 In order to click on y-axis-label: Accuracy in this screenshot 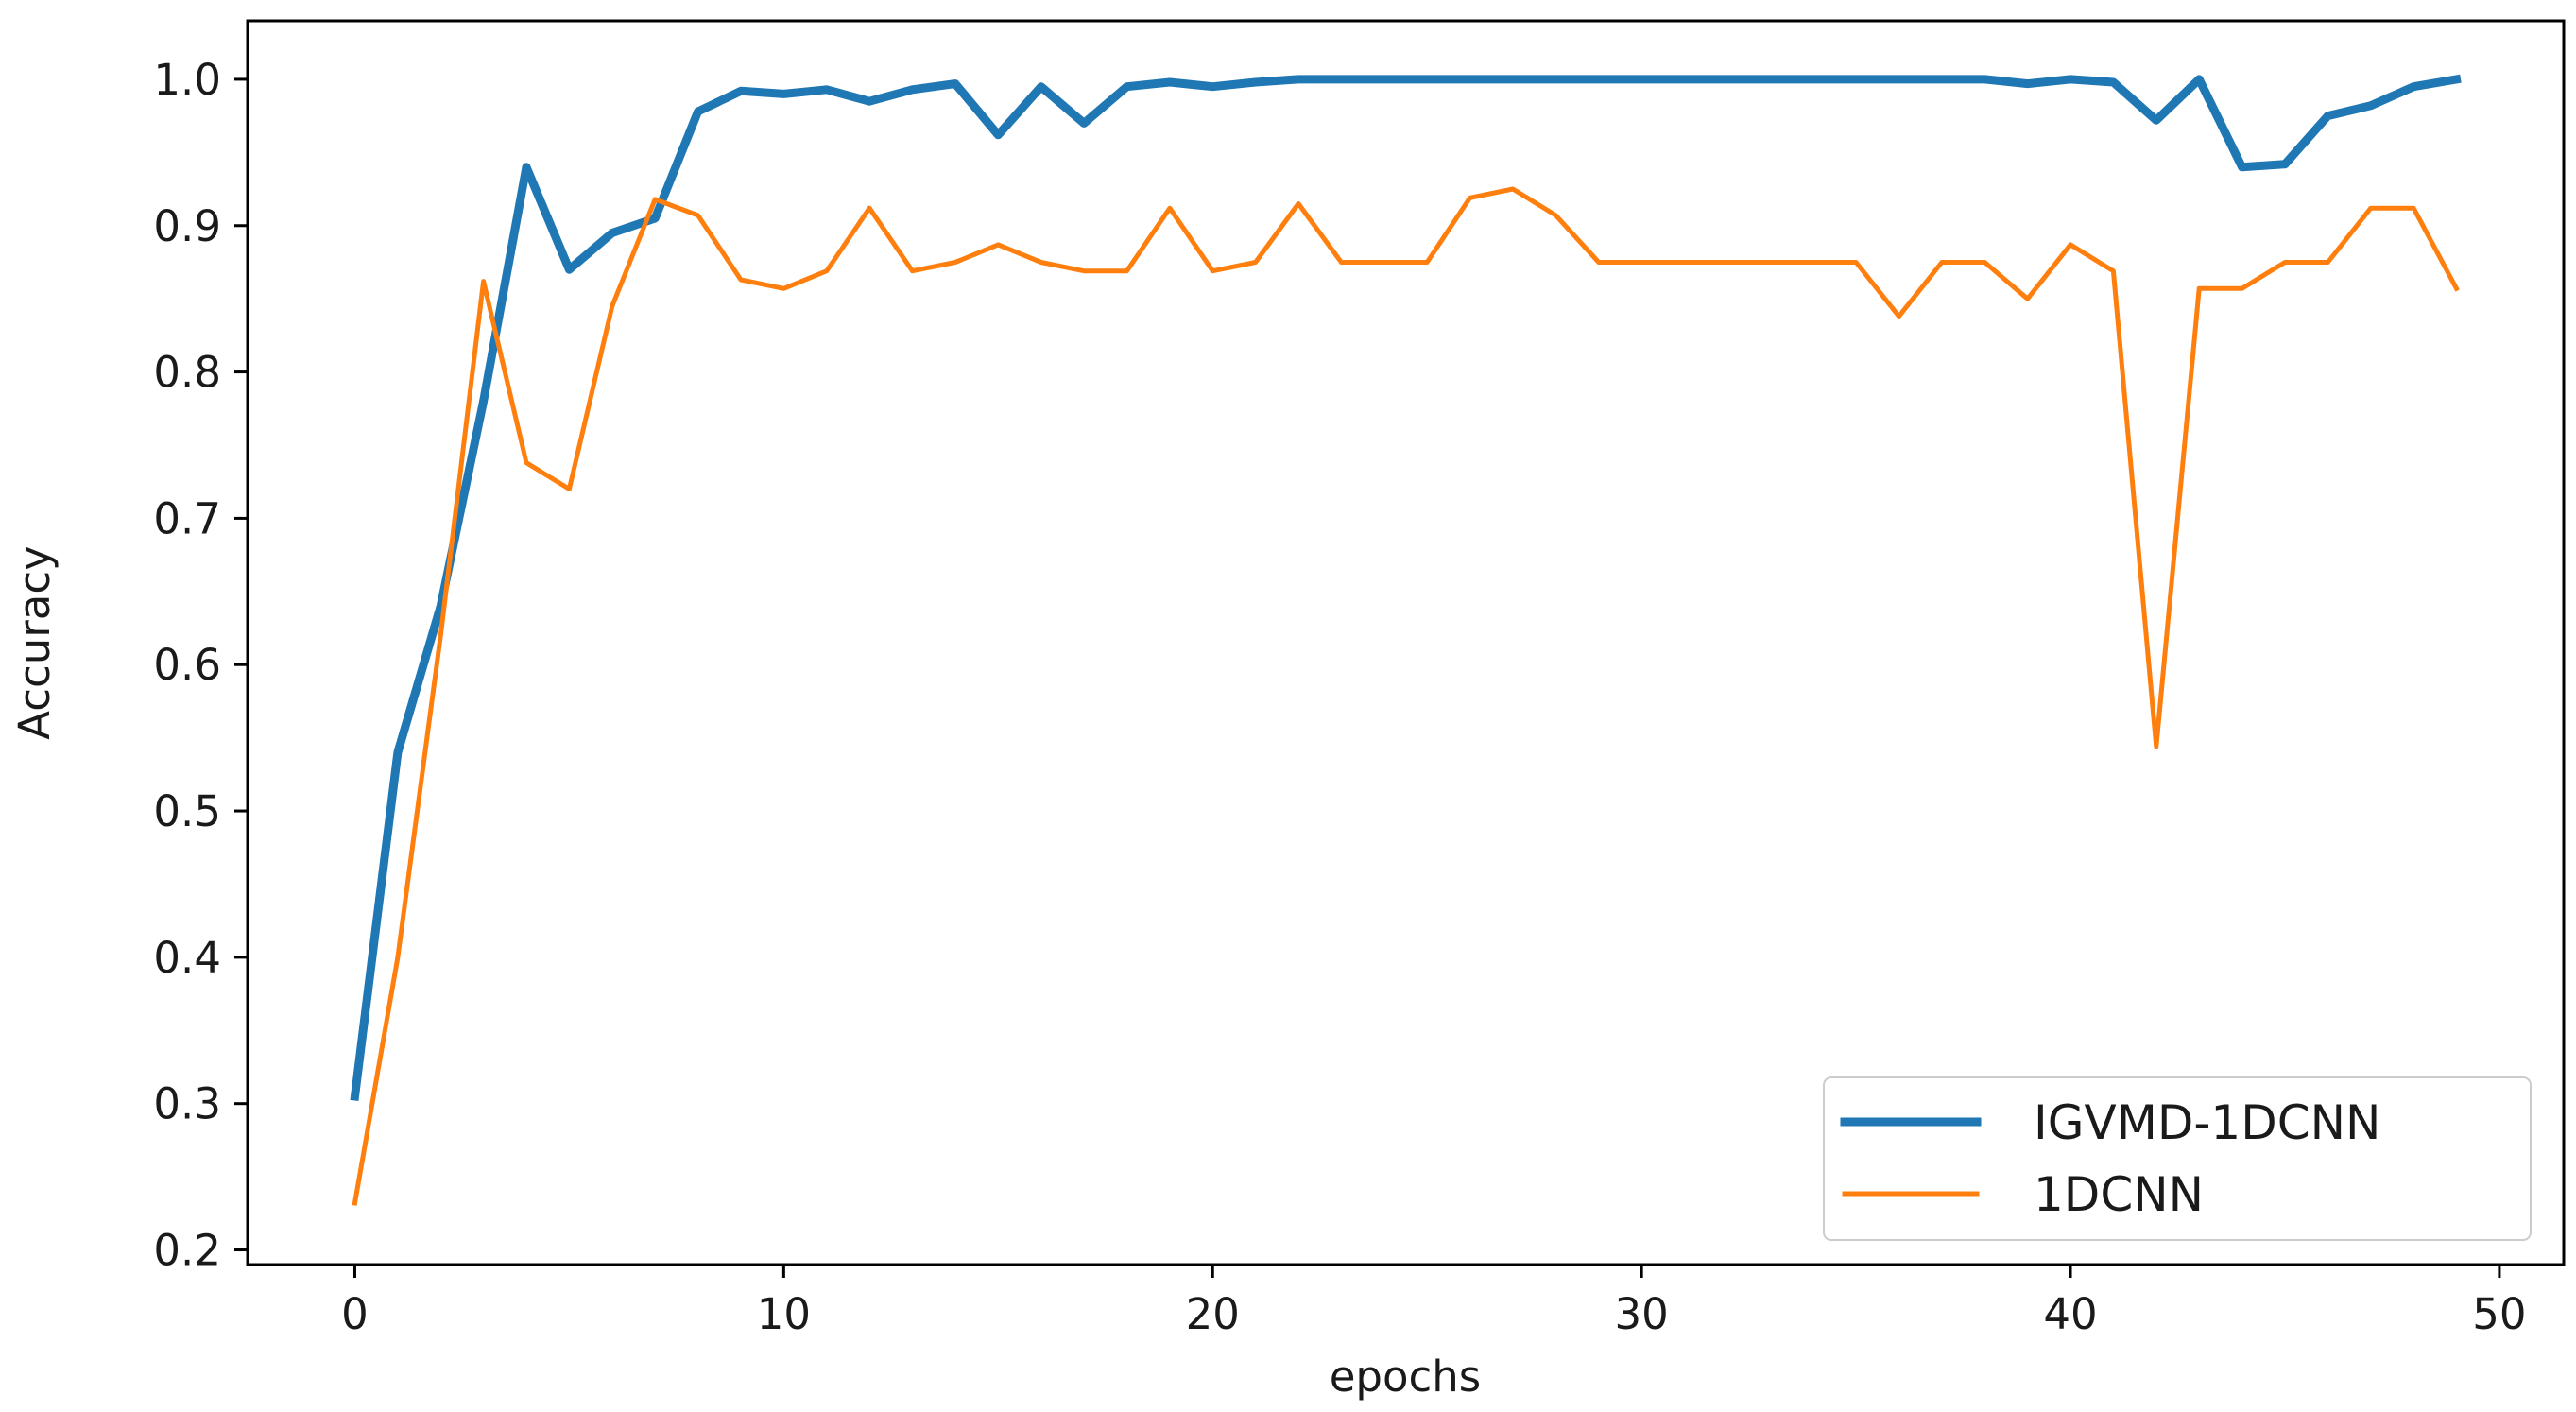, I will do `click(34, 642)`.